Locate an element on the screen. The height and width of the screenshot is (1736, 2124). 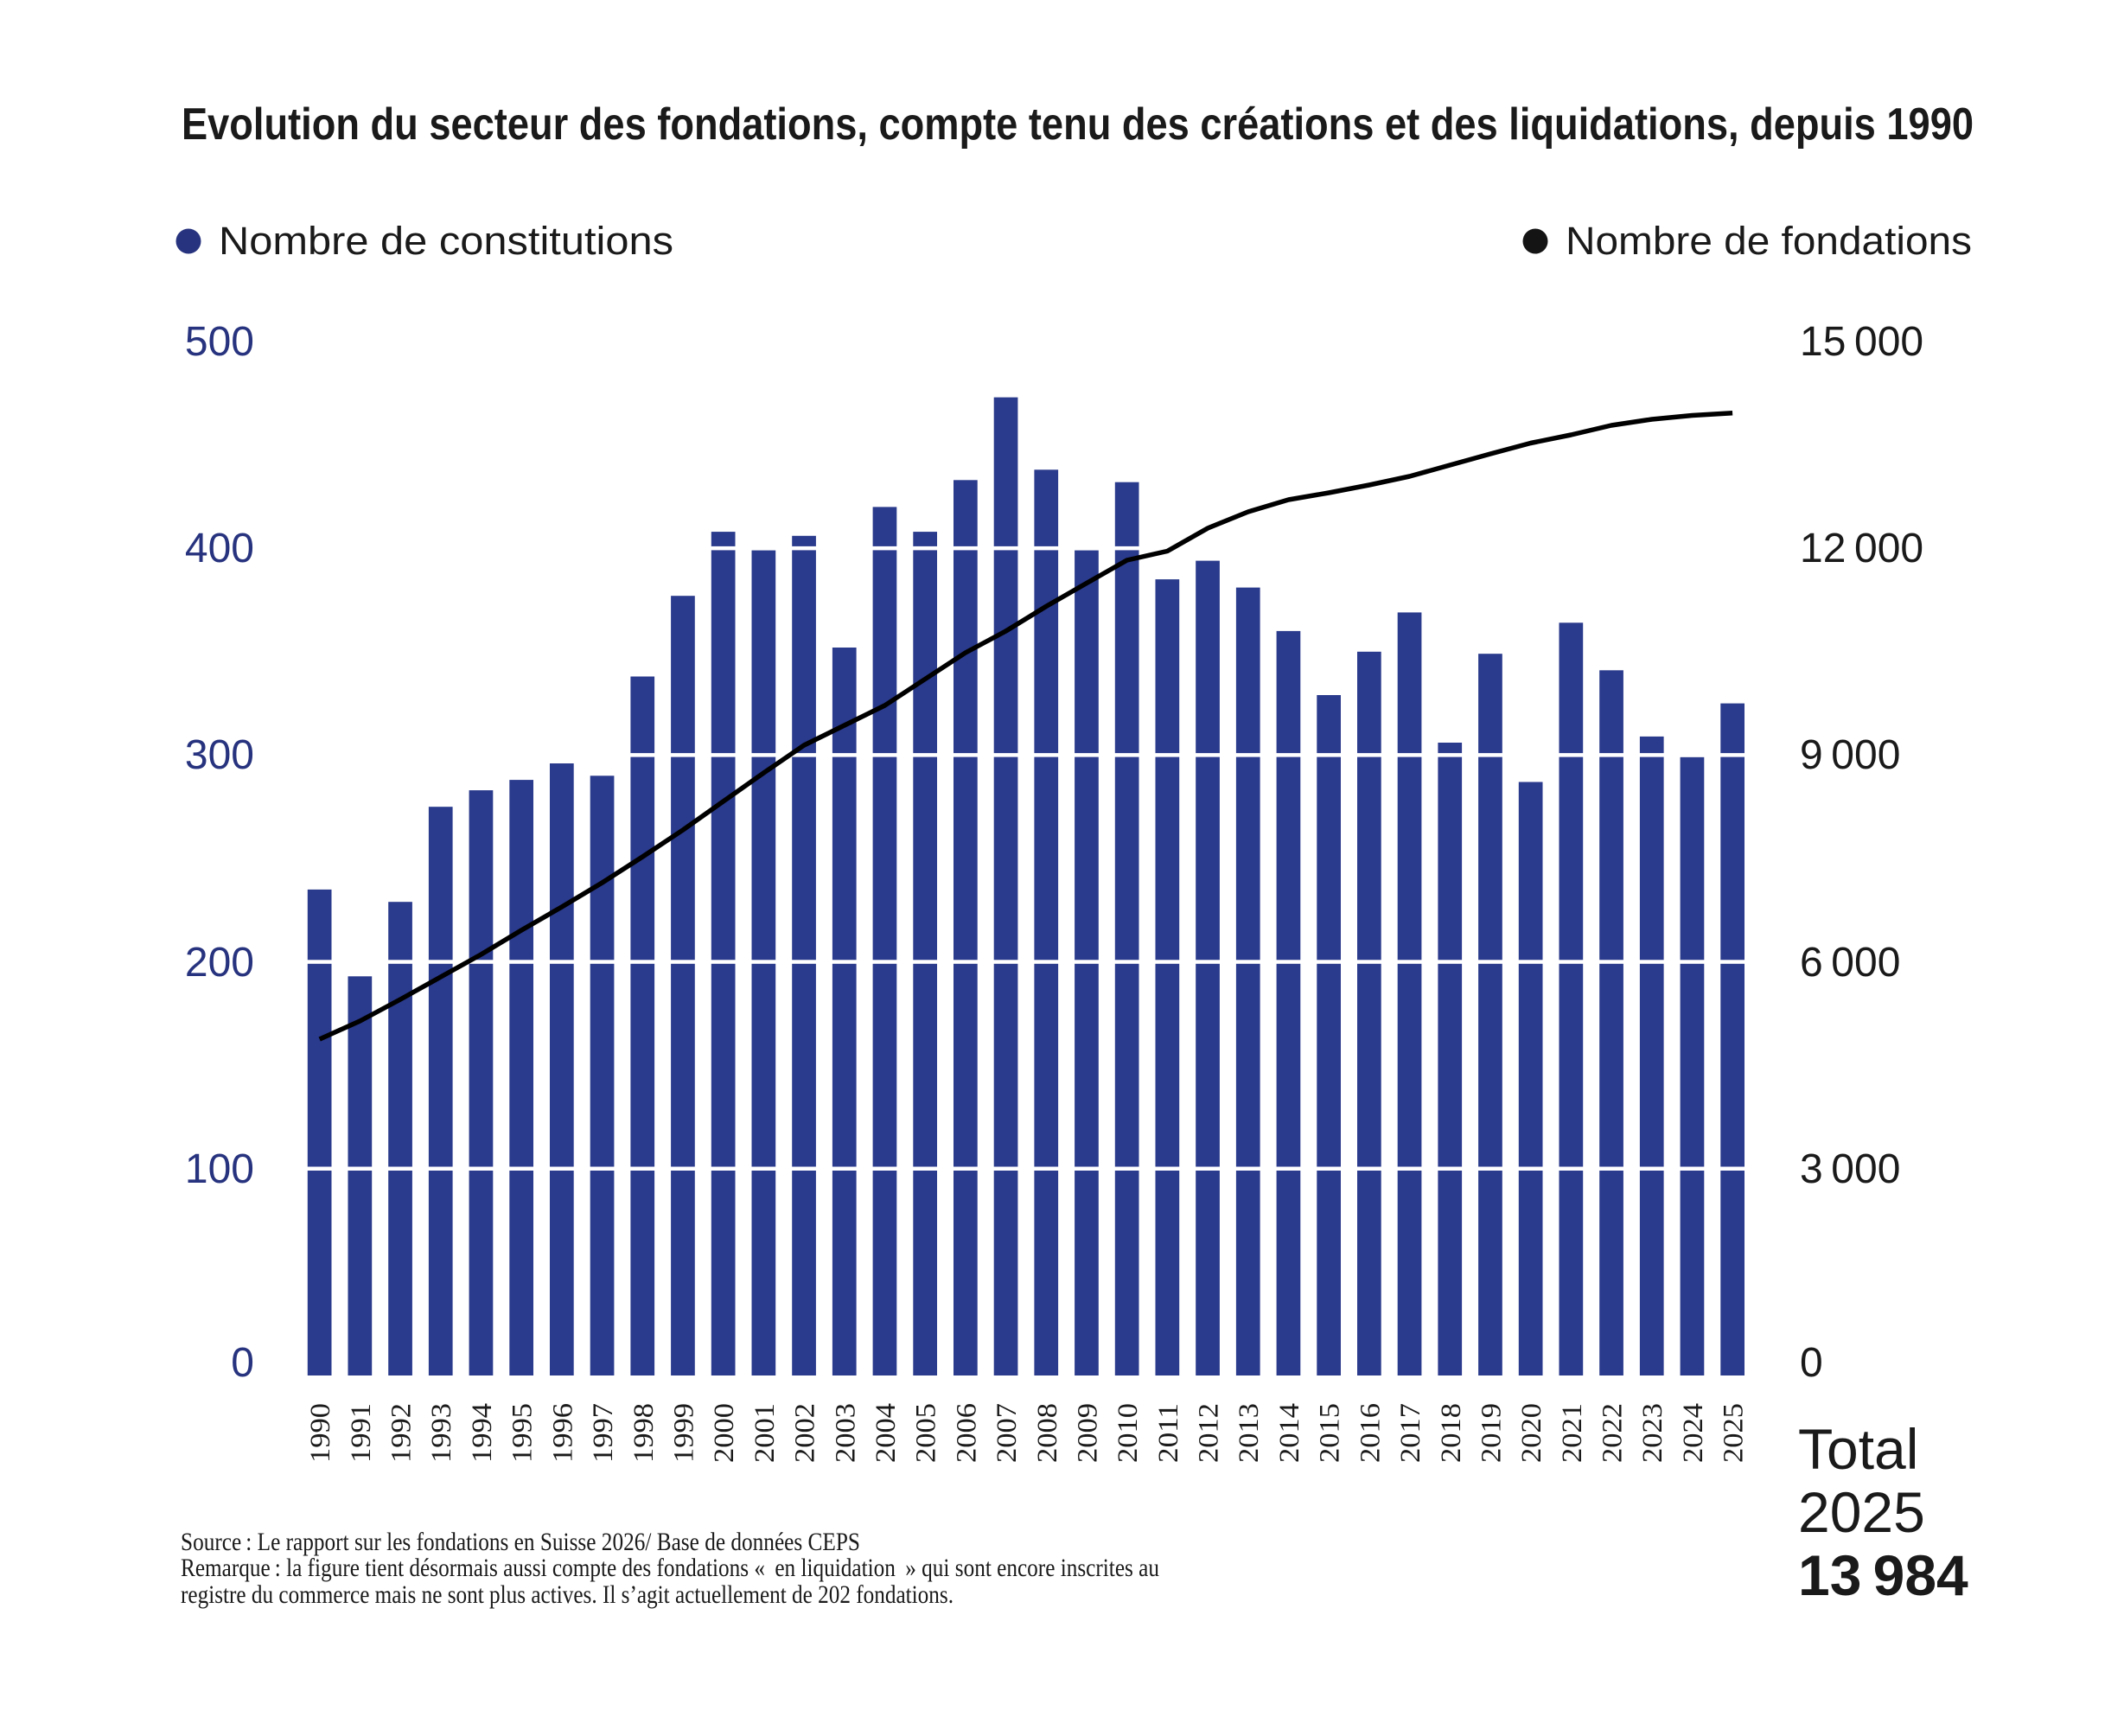
svg-text: 2014 is located at coordinates (1289, 1433).